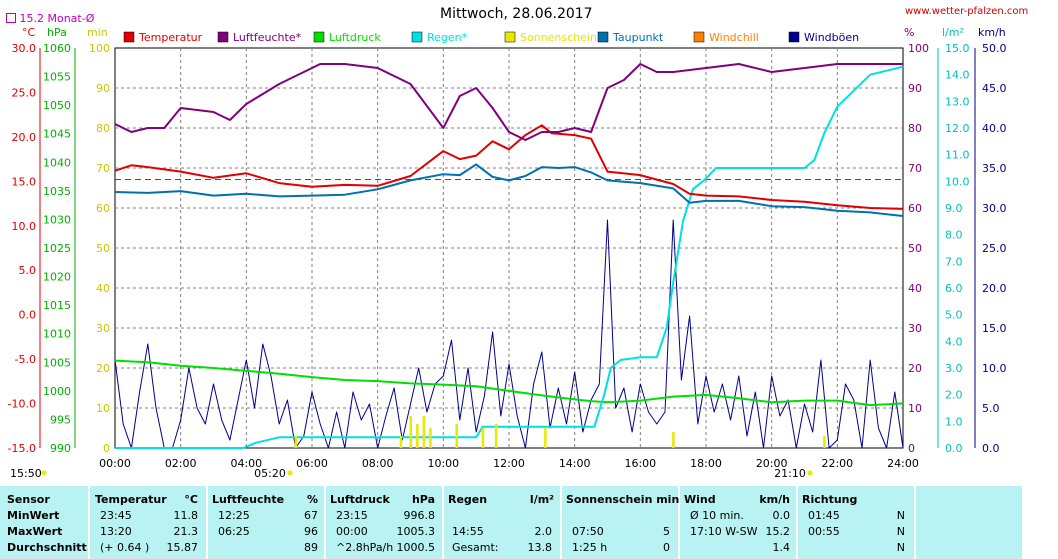 This screenshot has width=1058, height=559. What do you see at coordinates (516, 14) in the screenshot?
I see `page-title: Mittwoch, 28.06.2017` at bounding box center [516, 14].